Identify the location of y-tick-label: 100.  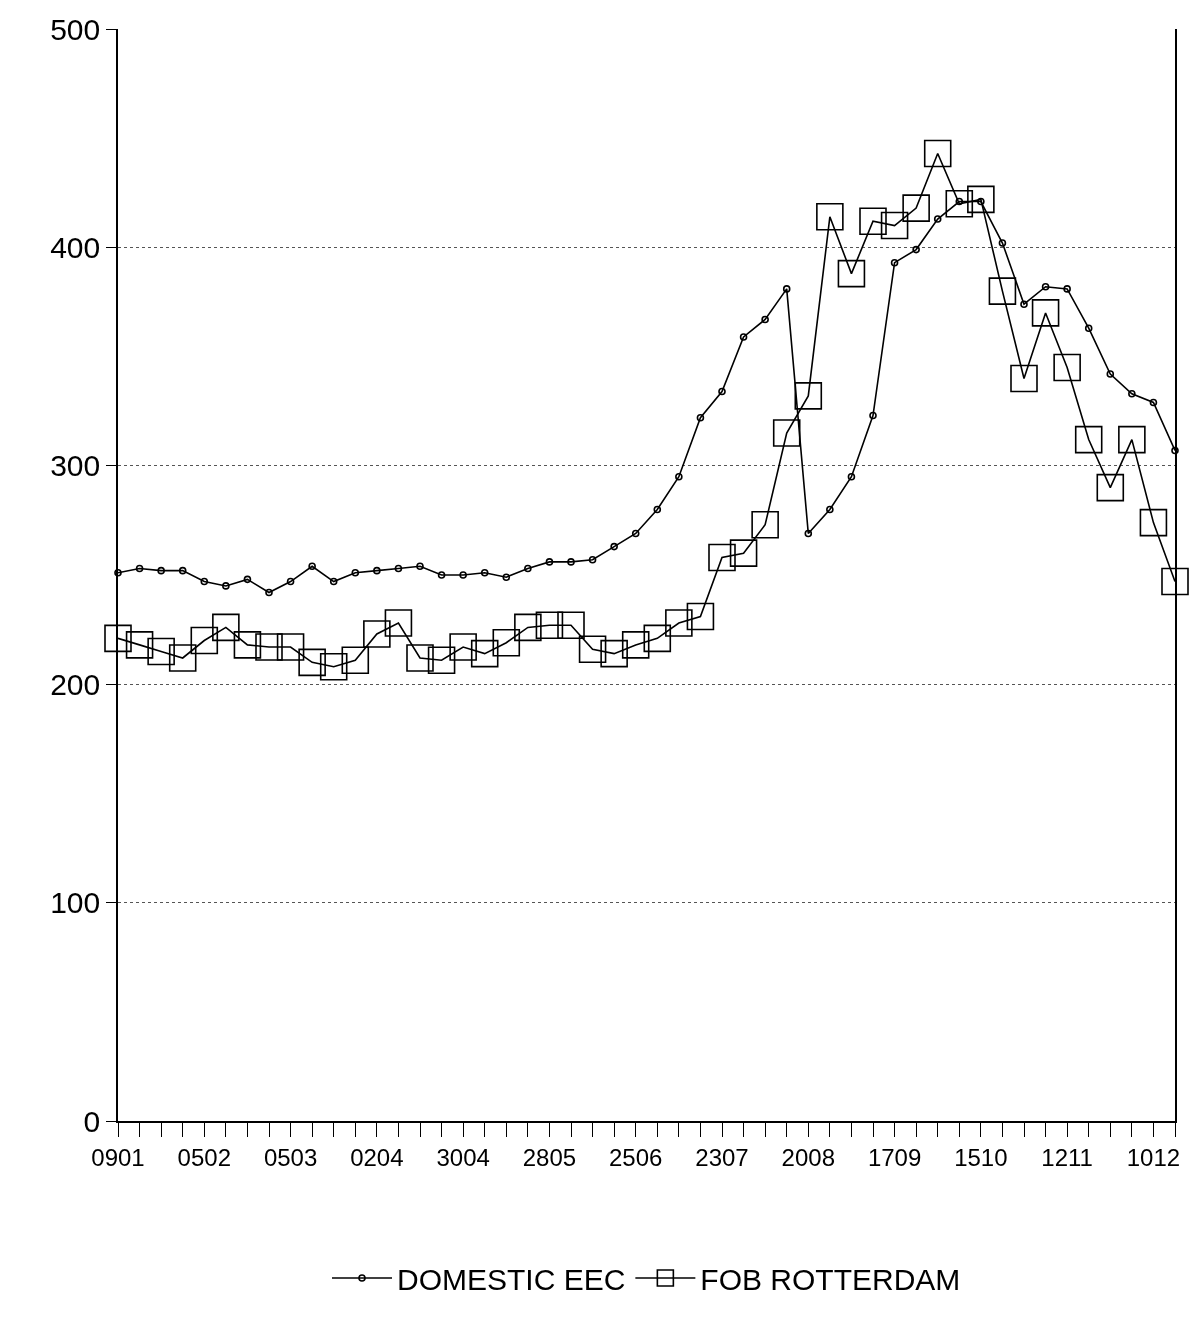
(75, 903).